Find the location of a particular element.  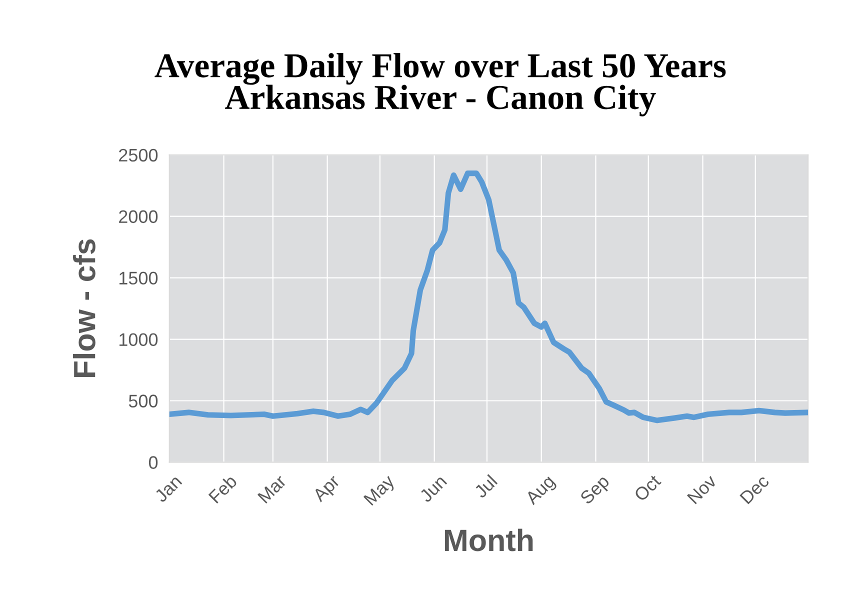

y-tick-label: 500 is located at coordinates (143, 401).